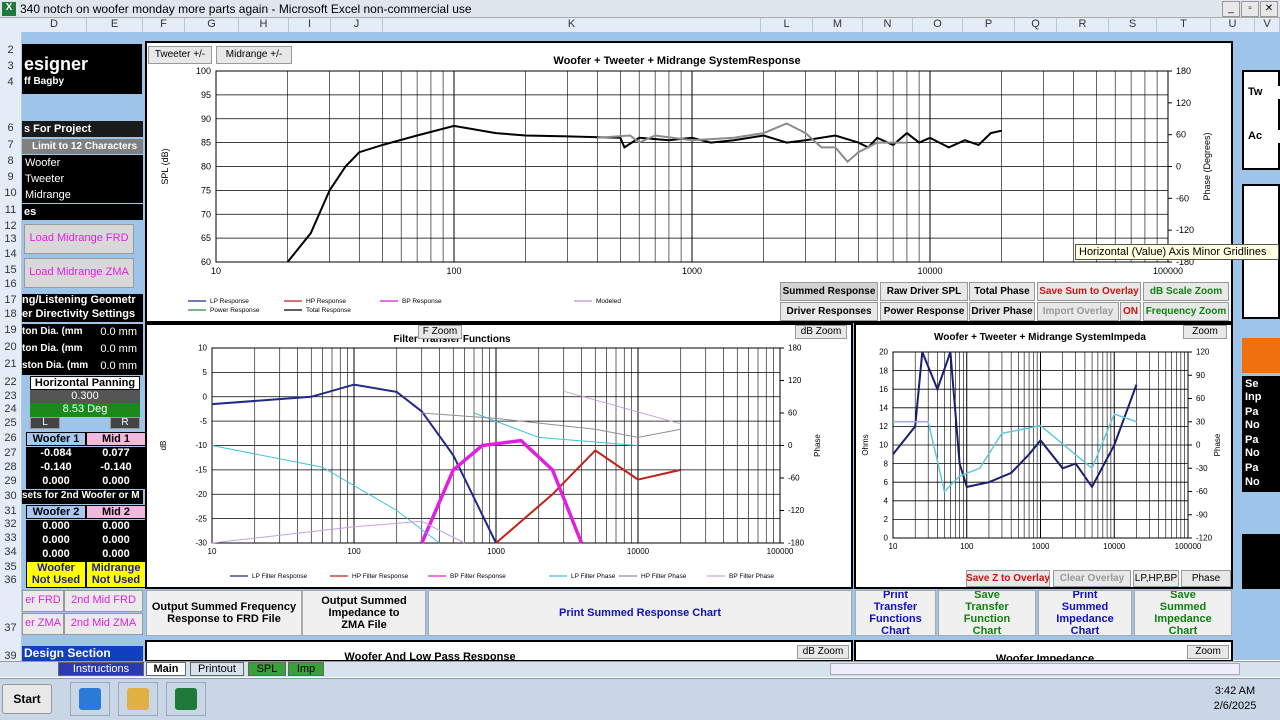  Describe the element at coordinates (11, 82) in the screenshot. I see `row-header: 4` at that location.